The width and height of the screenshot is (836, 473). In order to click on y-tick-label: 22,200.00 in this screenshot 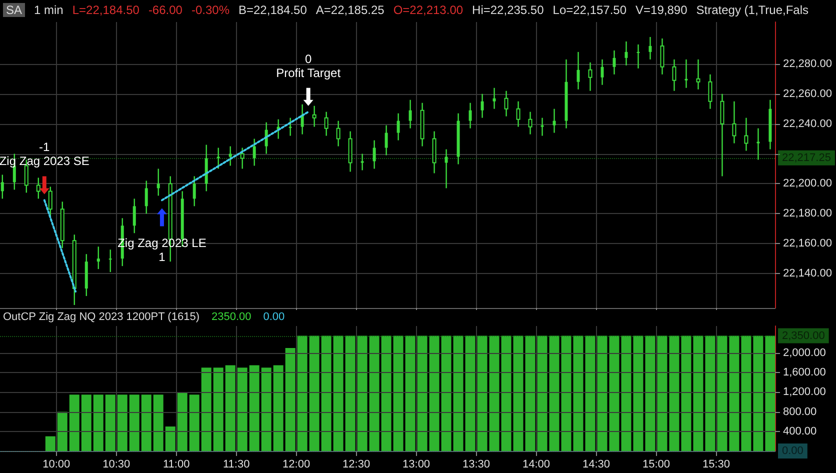, I will do `click(807, 184)`.